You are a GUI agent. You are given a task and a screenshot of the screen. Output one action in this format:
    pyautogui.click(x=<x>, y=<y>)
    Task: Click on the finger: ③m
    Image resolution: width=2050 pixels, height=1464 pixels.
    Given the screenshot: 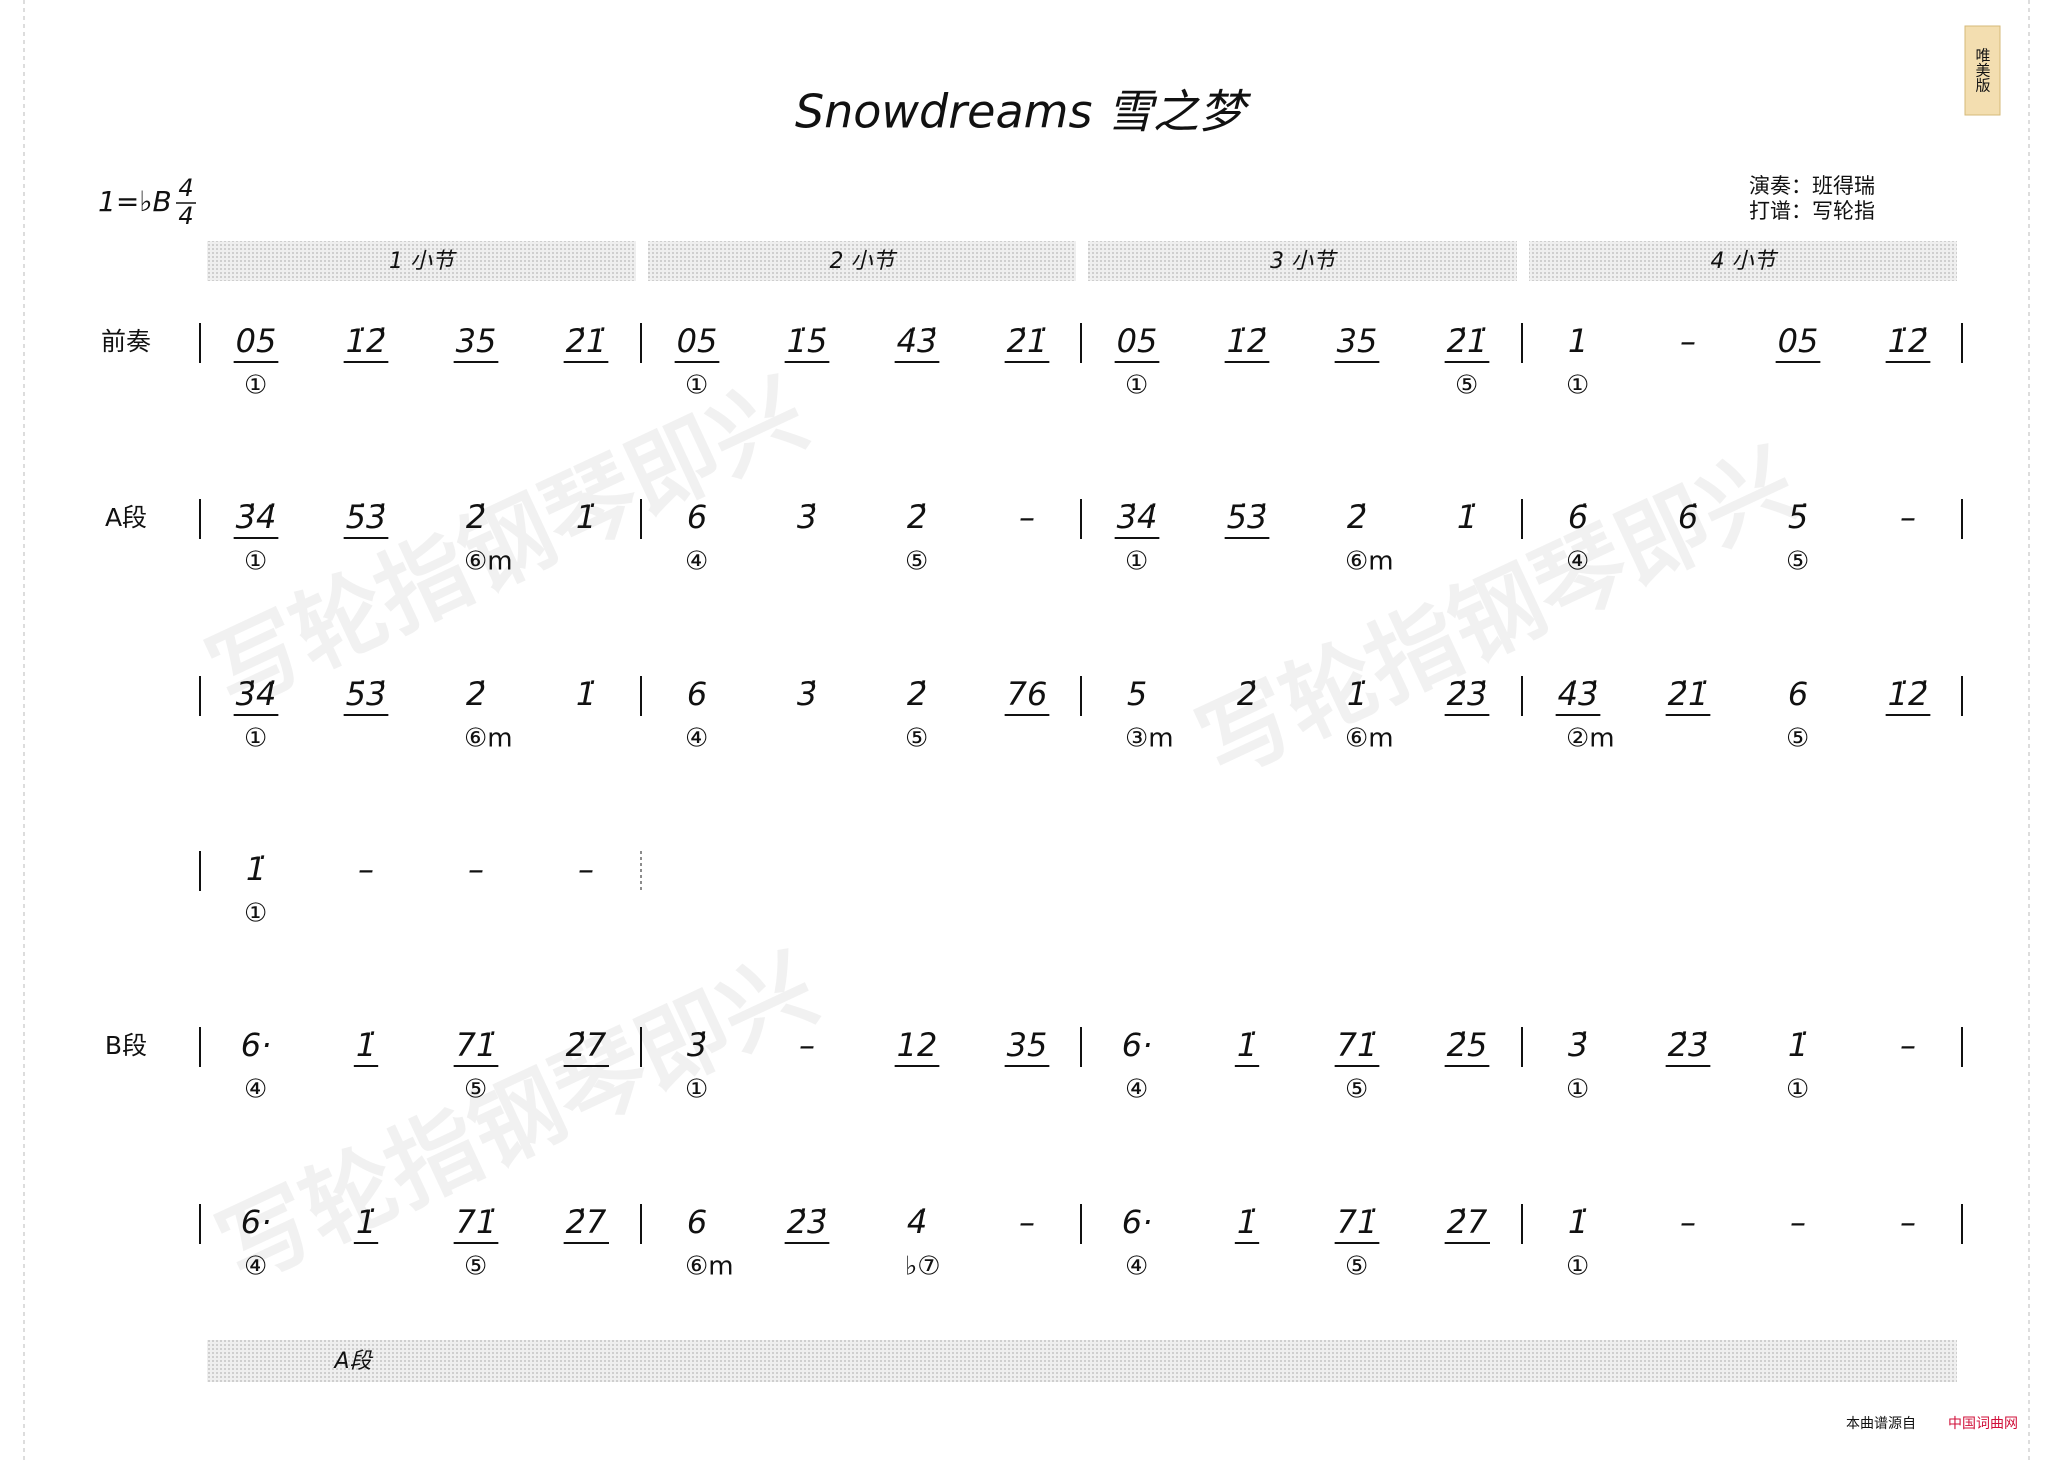 What is the action you would take?
    pyautogui.click(x=1149, y=739)
    